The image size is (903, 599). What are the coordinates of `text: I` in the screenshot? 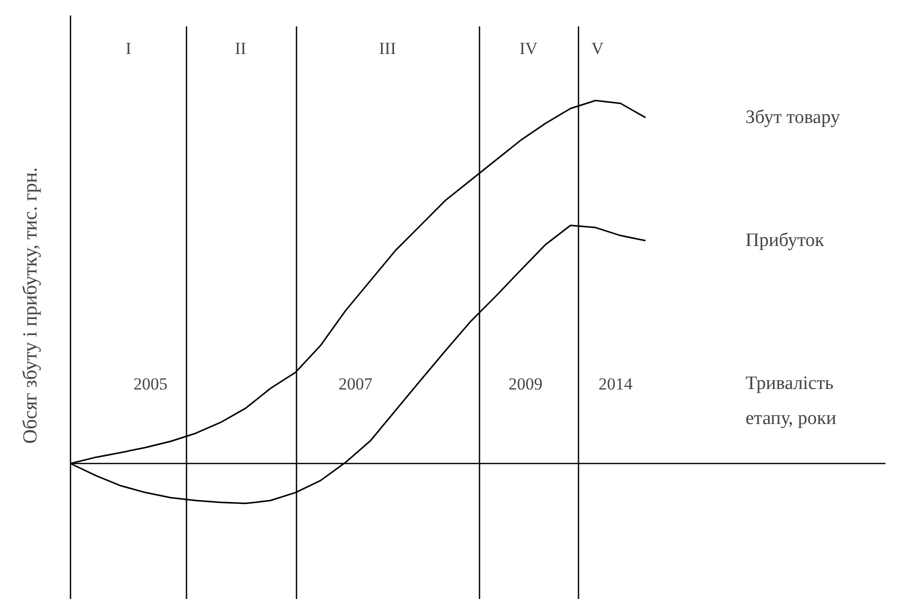 It's located at (129, 48).